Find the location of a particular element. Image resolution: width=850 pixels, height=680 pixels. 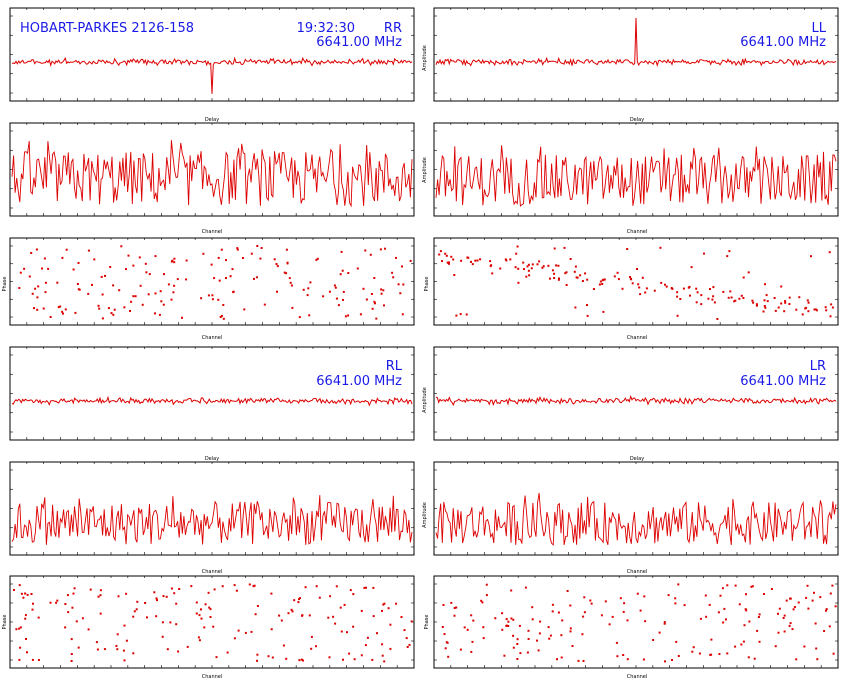

ylabel-rr-phase: Phase is located at coordinates (5, 284).